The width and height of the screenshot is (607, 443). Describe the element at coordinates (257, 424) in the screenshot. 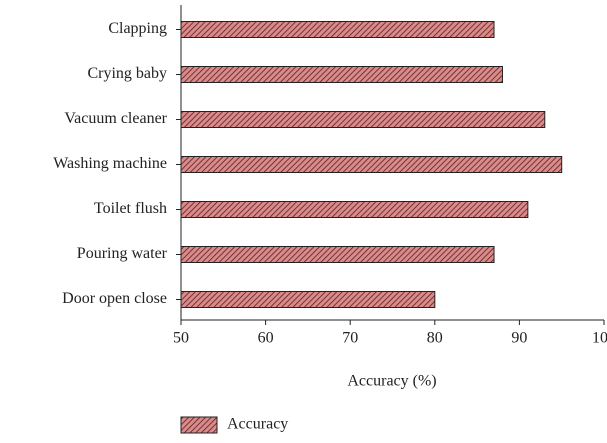

I see `legend-label: Accuracy` at that location.